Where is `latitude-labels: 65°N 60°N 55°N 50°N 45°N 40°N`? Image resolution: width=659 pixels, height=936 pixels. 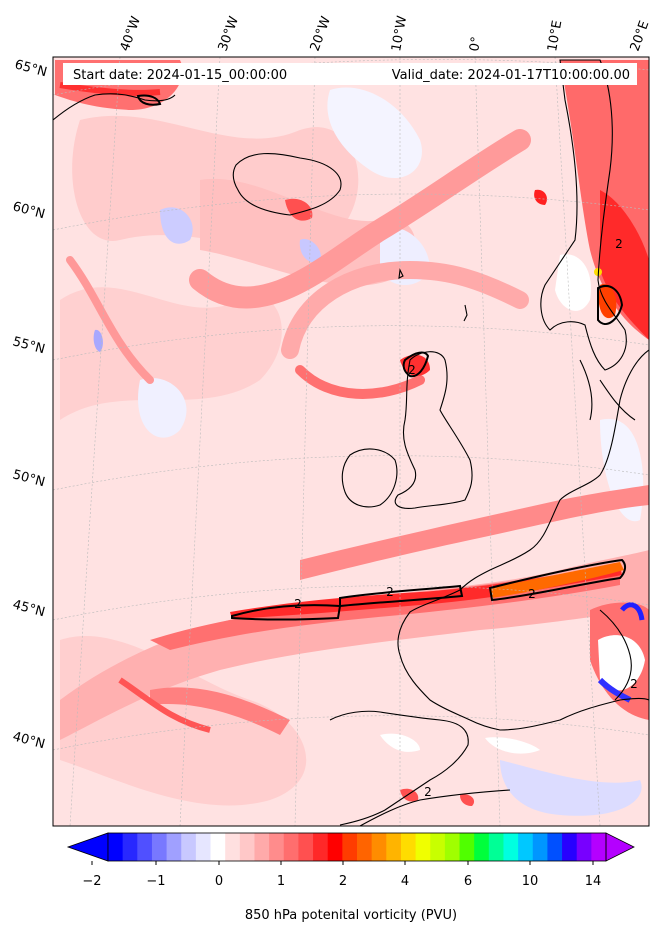 latitude-labels: 65°N 60°N 55°N 50°N 45°N 40°N is located at coordinates (30, 404).